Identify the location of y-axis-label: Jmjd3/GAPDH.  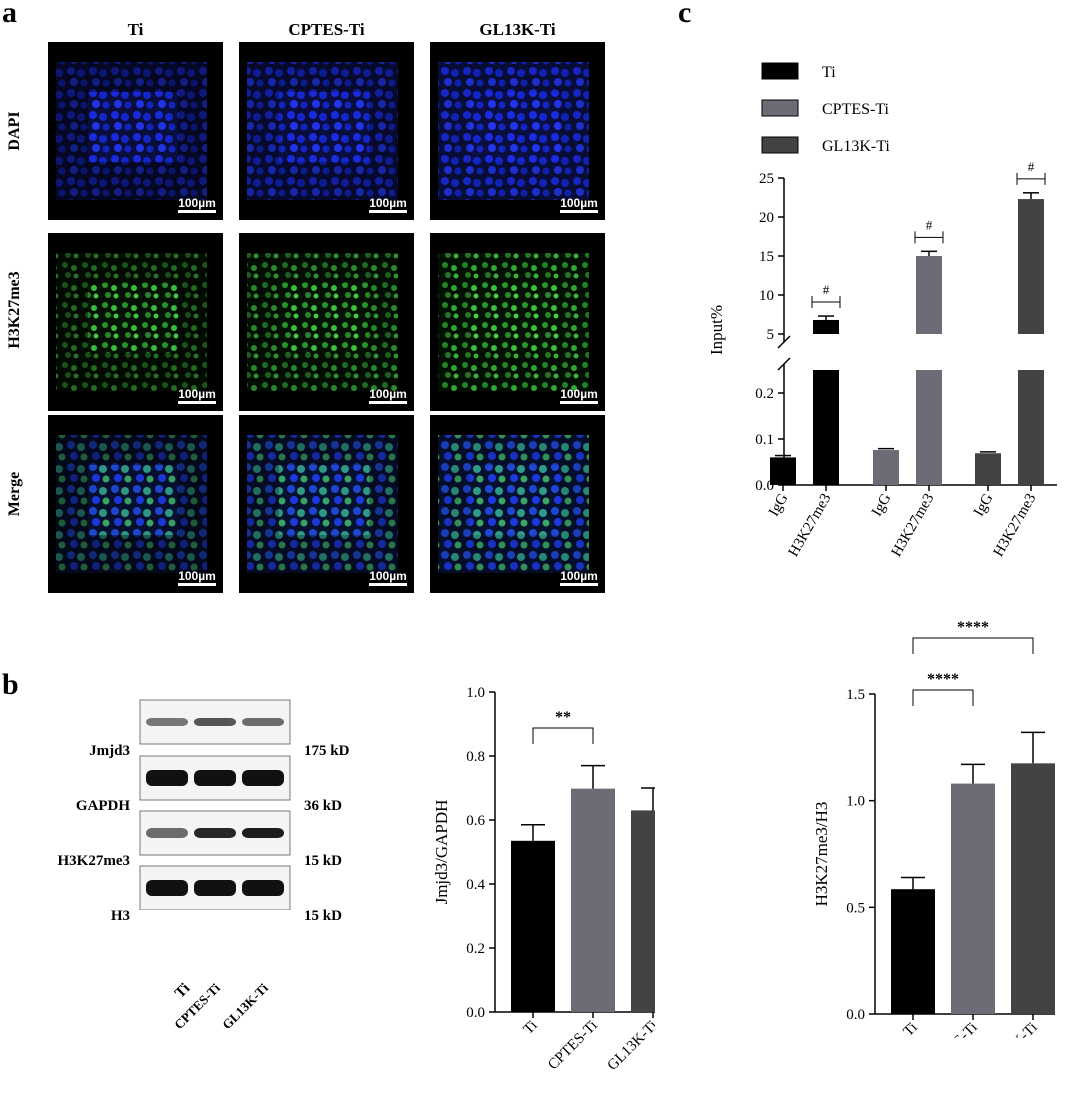
(441, 852).